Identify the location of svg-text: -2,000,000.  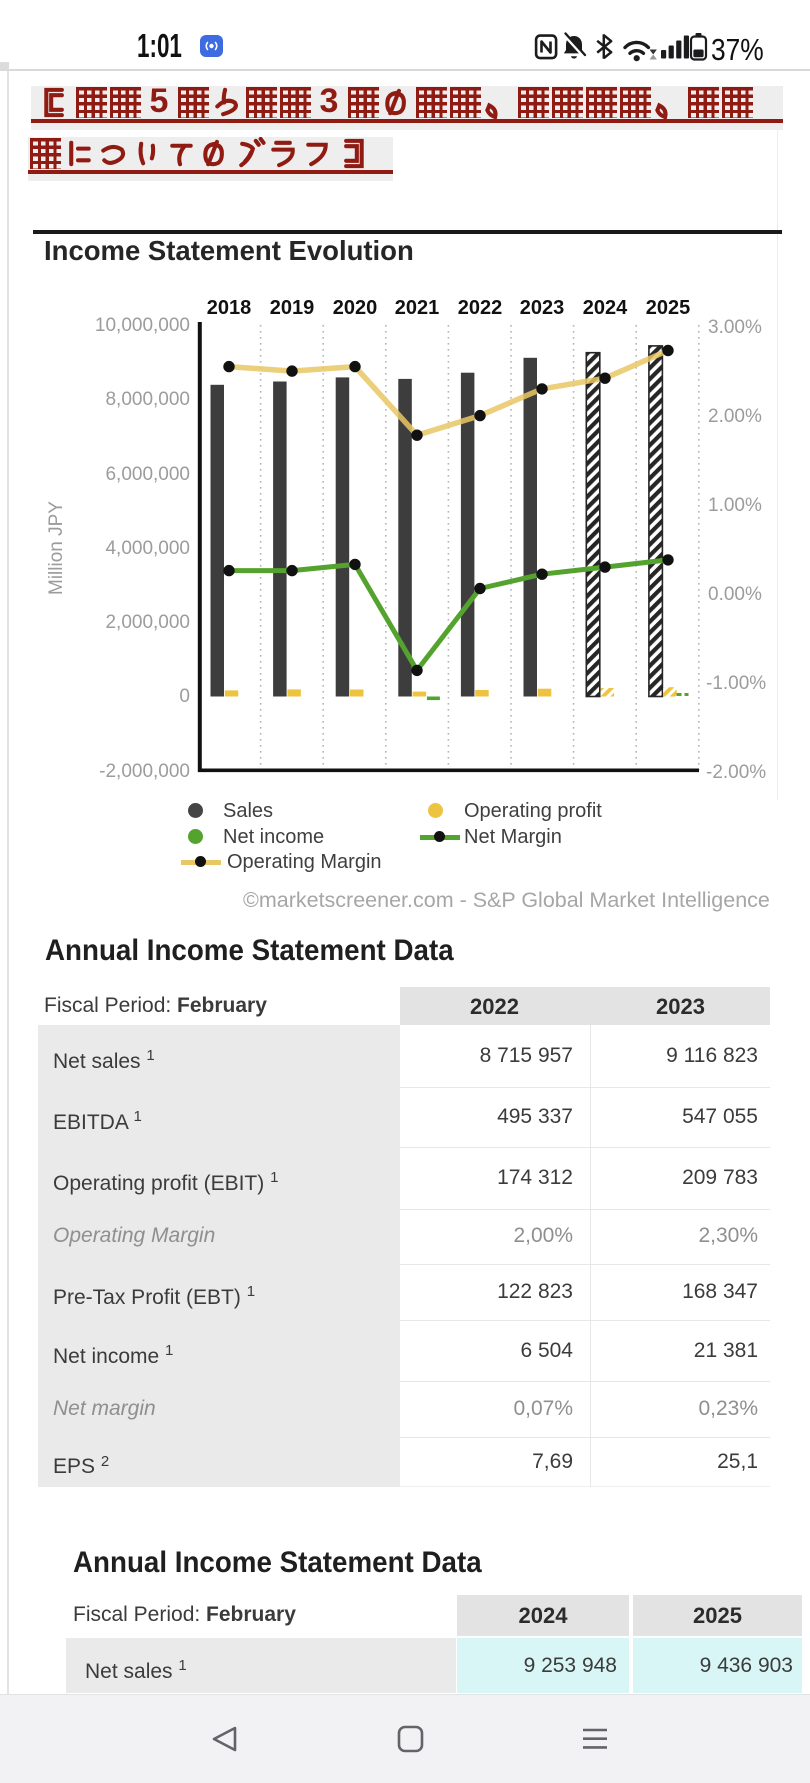
(144, 771).